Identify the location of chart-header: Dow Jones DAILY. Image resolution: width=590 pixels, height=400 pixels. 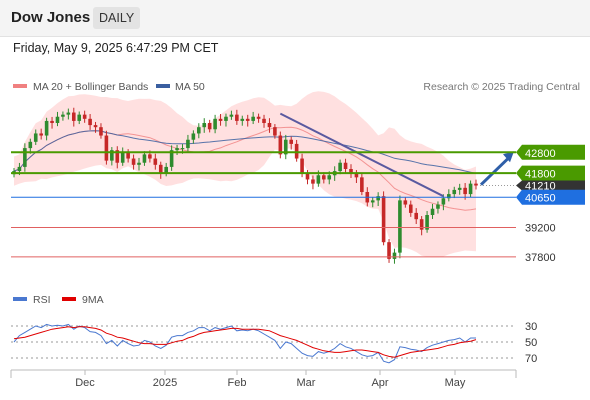
(295, 18).